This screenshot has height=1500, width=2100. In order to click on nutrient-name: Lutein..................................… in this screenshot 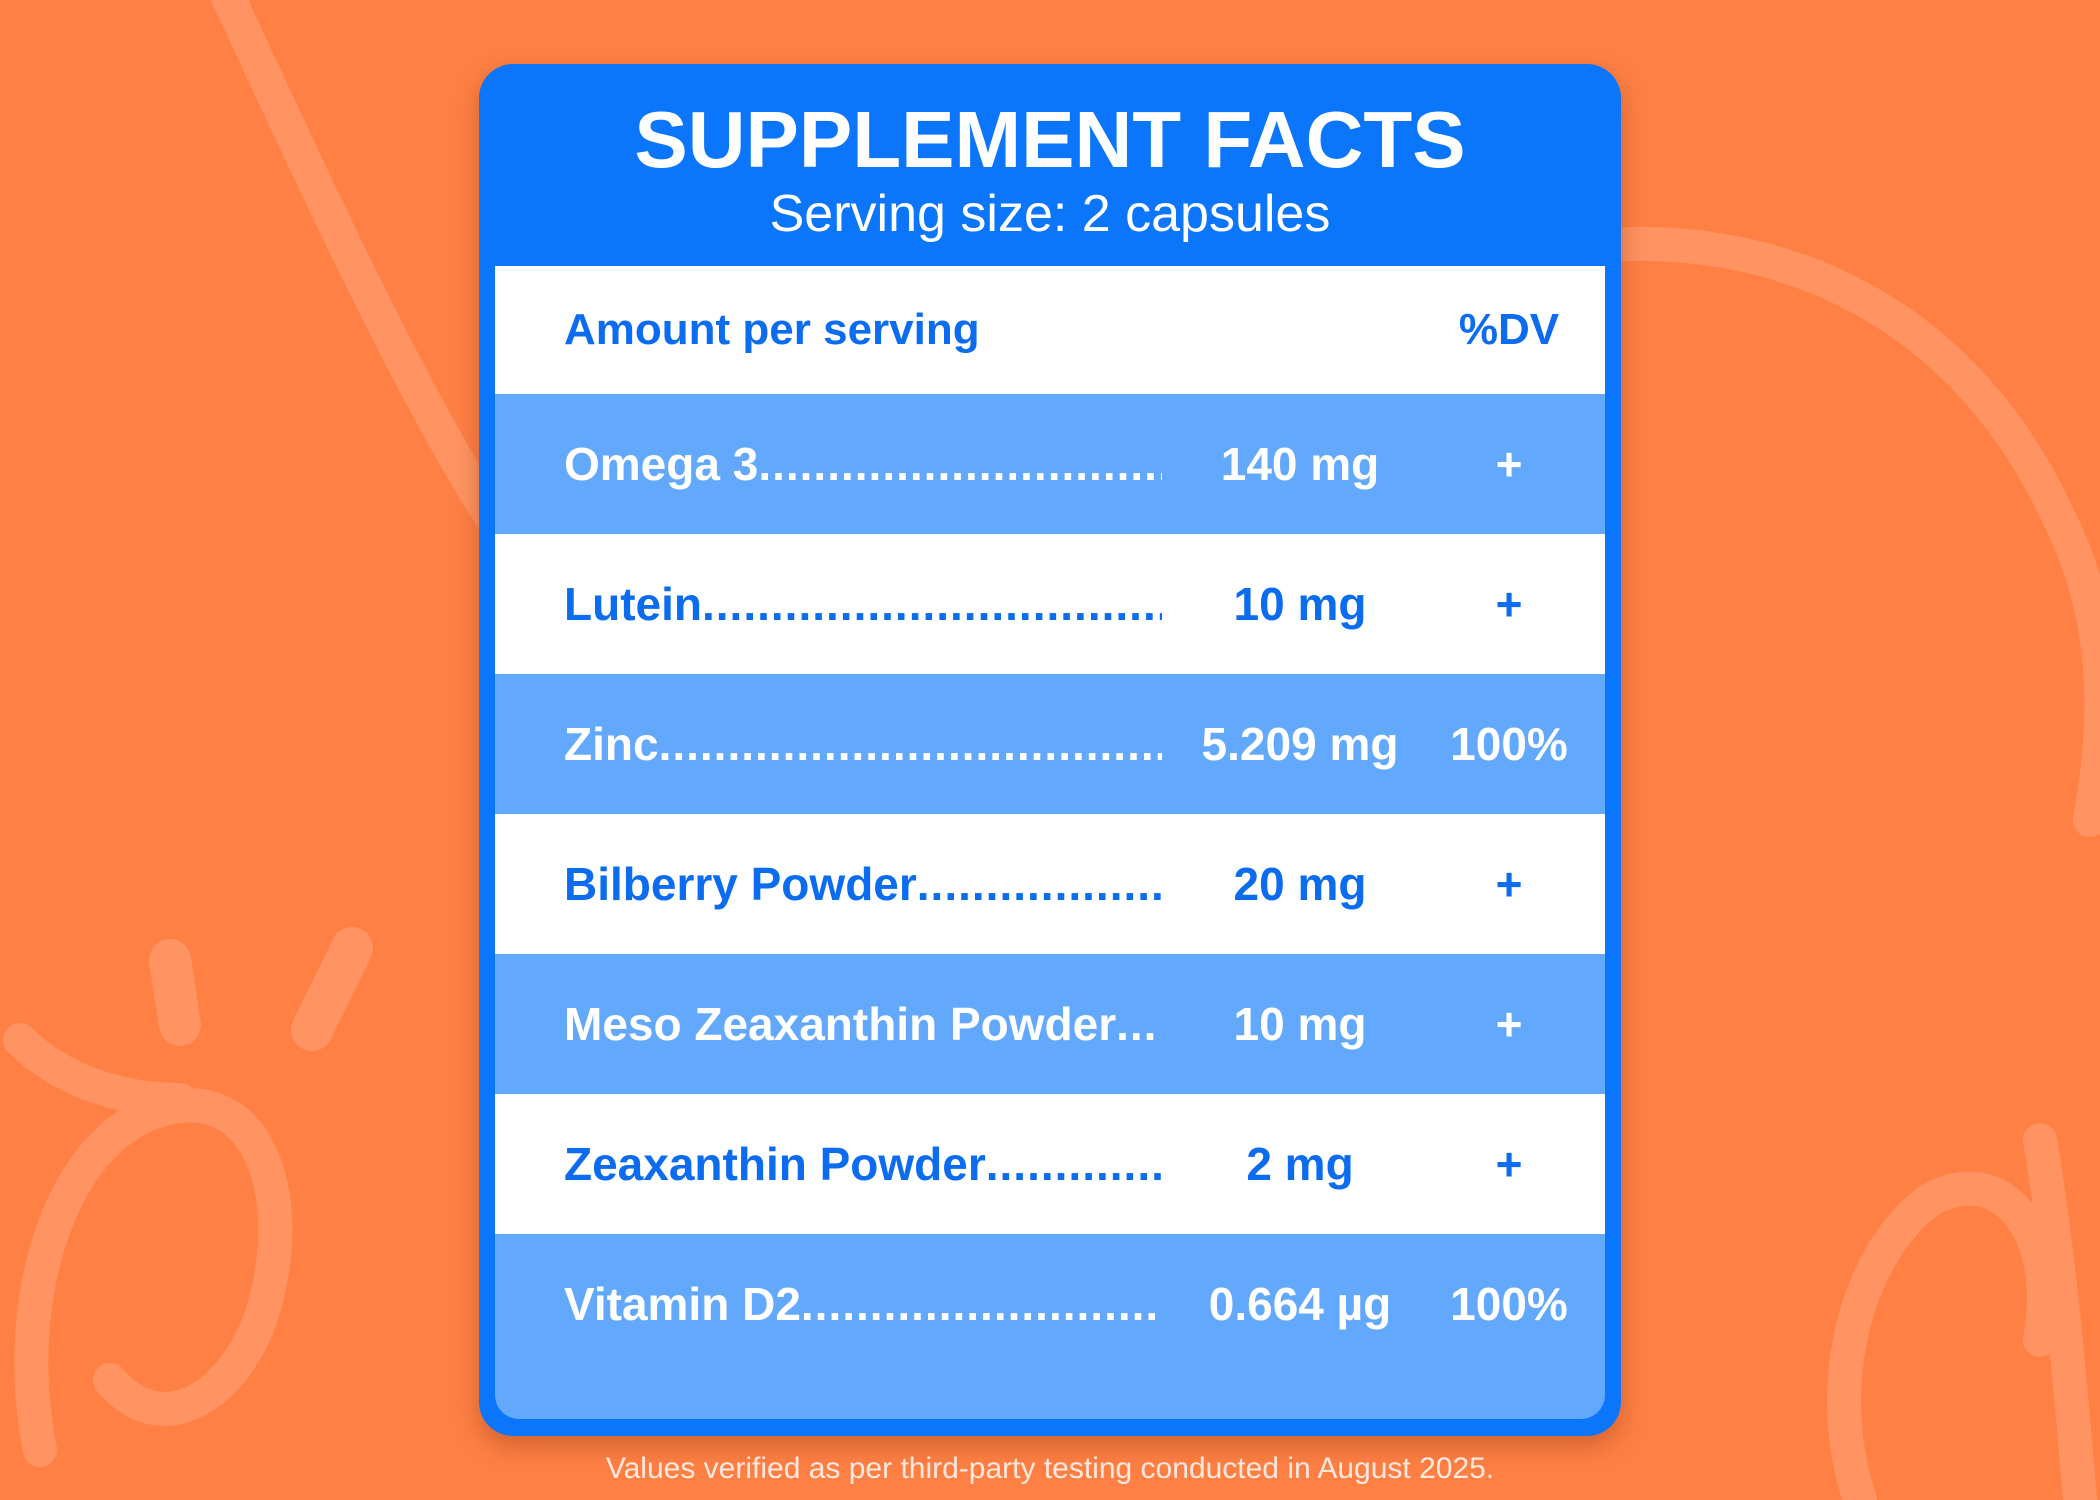, I will do `click(863, 604)`.